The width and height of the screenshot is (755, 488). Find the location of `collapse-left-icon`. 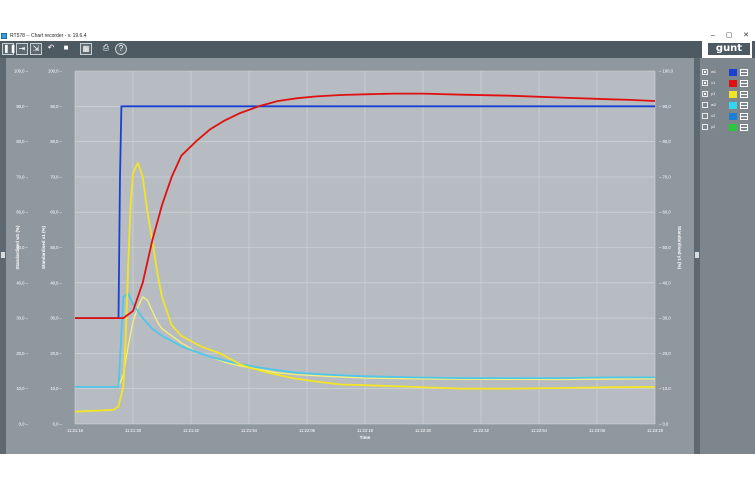

collapse-left-icon is located at coordinates (3, 255).